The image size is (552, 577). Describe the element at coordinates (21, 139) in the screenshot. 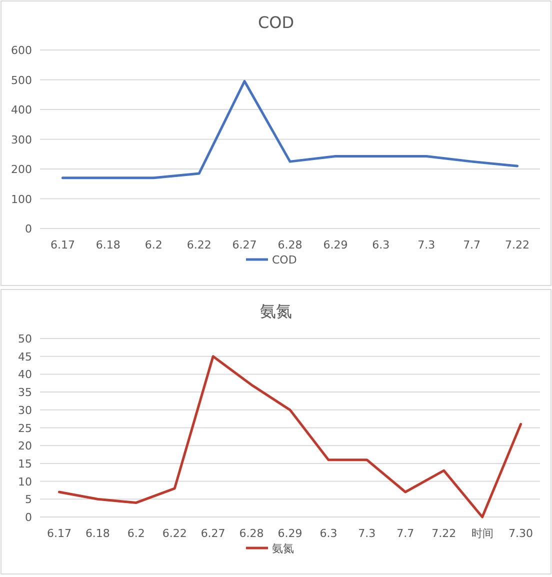

I see `y-tick-label: 300` at that location.